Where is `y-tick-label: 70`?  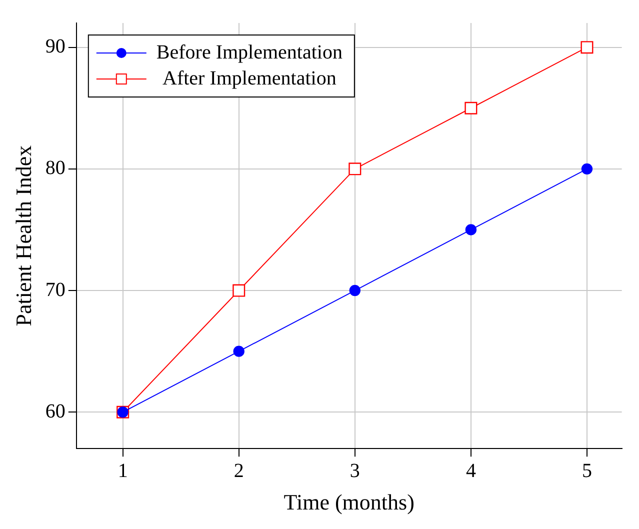
y-tick-label: 70 is located at coordinates (55, 289).